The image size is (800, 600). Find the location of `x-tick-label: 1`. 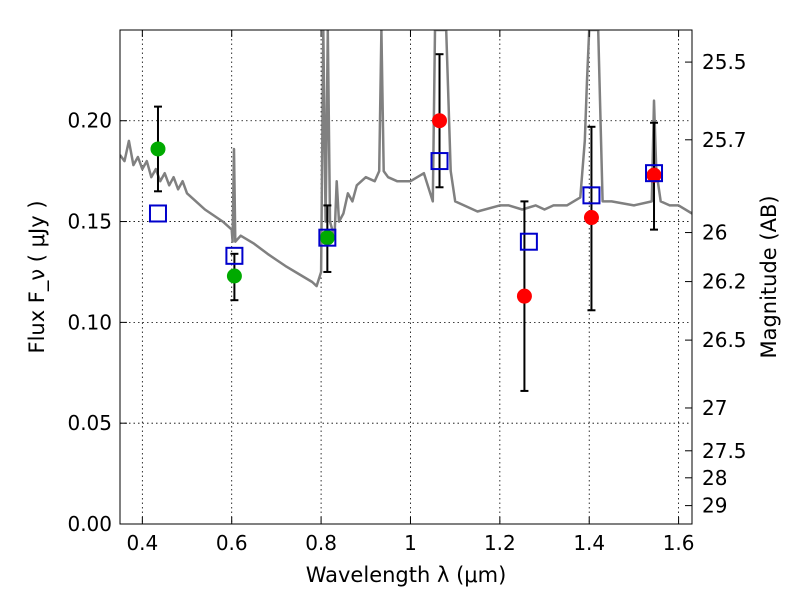

x-tick-label: 1 is located at coordinates (410, 543).